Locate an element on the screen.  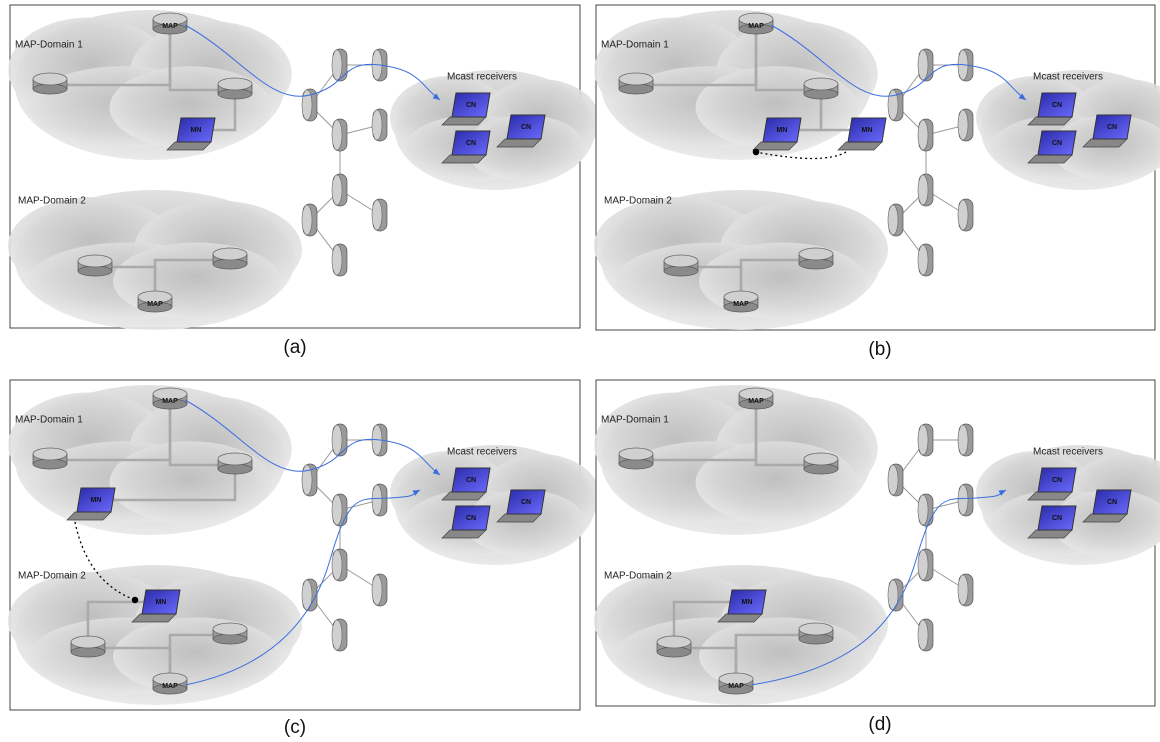
cloud-part is located at coordinates (1105, 148).